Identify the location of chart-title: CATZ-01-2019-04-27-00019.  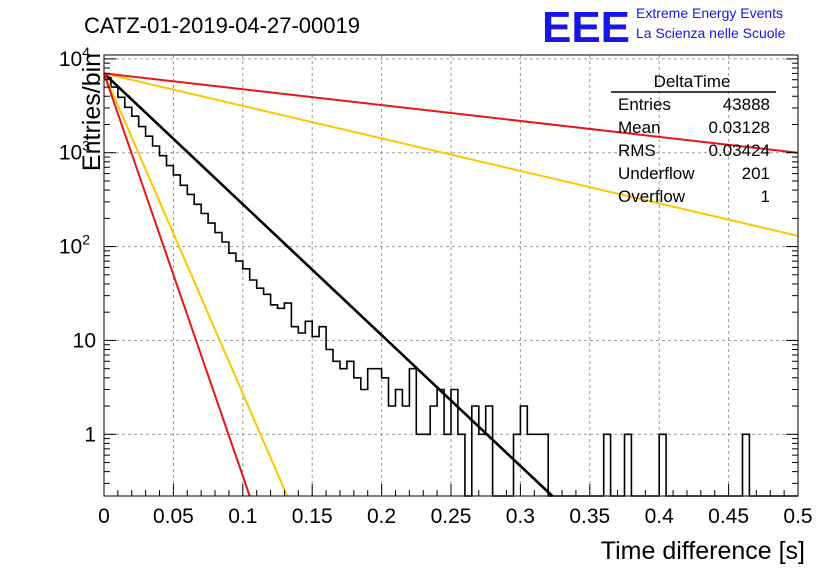
(222, 25).